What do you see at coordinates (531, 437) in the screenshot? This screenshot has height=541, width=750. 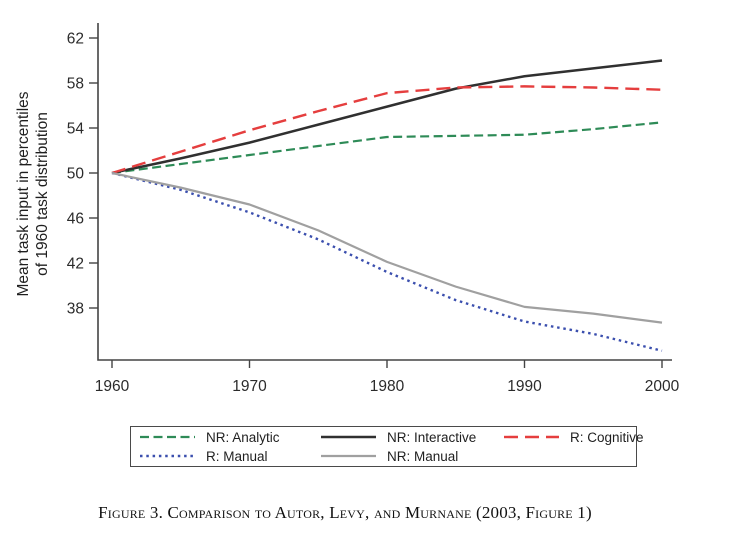 I see `legend-swatch-r-cognitive` at bounding box center [531, 437].